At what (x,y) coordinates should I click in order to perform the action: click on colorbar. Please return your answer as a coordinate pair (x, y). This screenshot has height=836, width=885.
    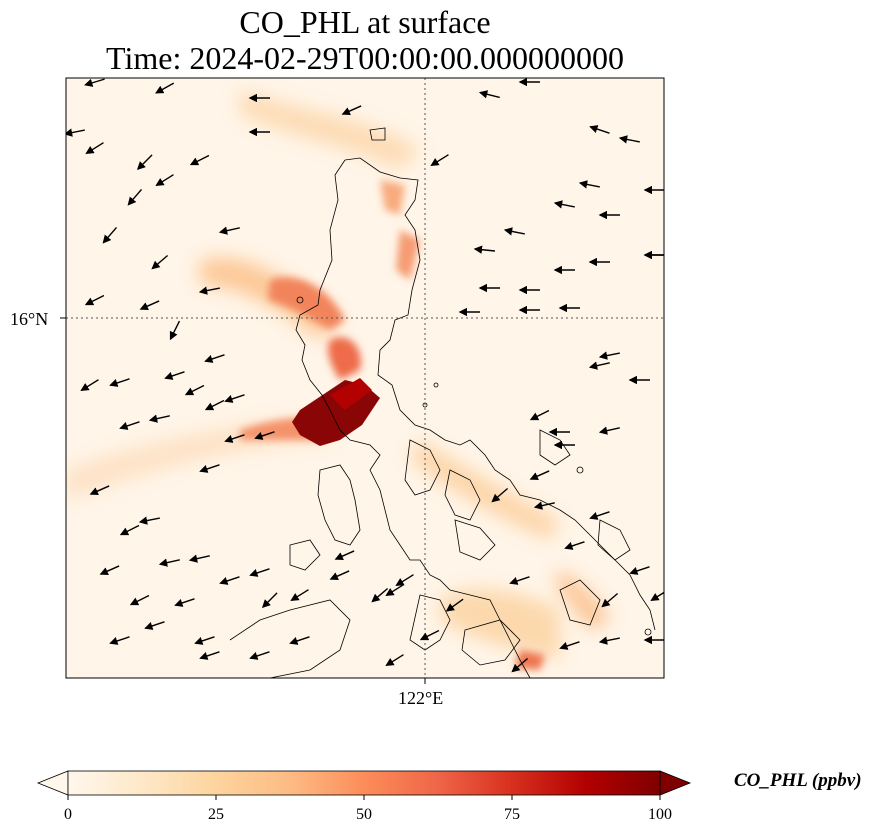
    Looking at the image, I should click on (364, 785).